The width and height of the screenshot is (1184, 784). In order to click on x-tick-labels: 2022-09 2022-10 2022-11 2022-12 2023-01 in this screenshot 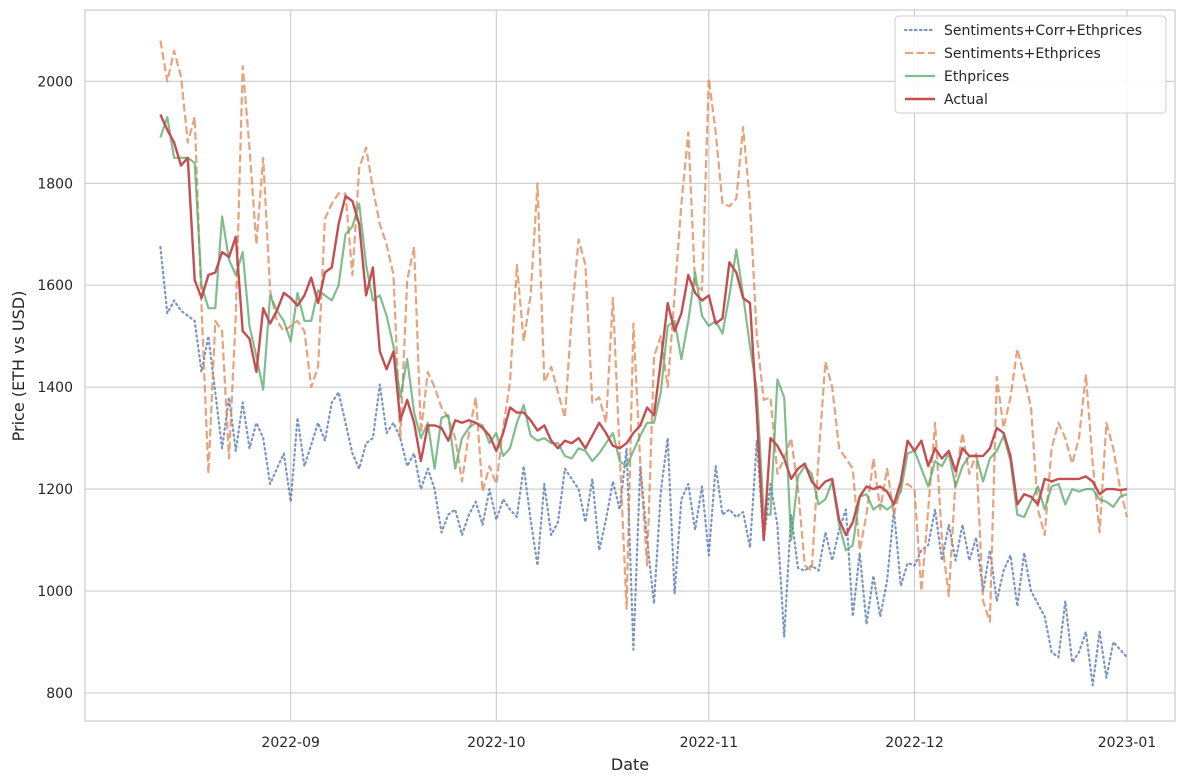, I will do `click(708, 743)`.